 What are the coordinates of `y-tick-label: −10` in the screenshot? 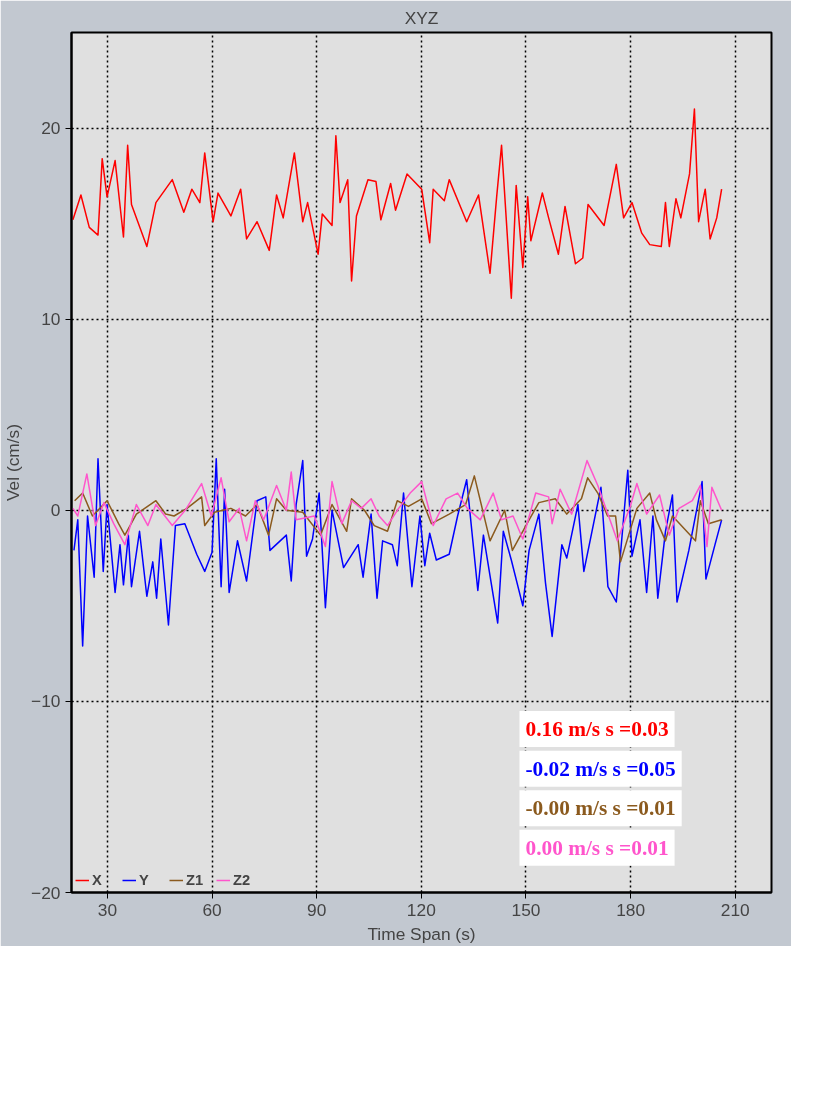 It's located at (46, 701).